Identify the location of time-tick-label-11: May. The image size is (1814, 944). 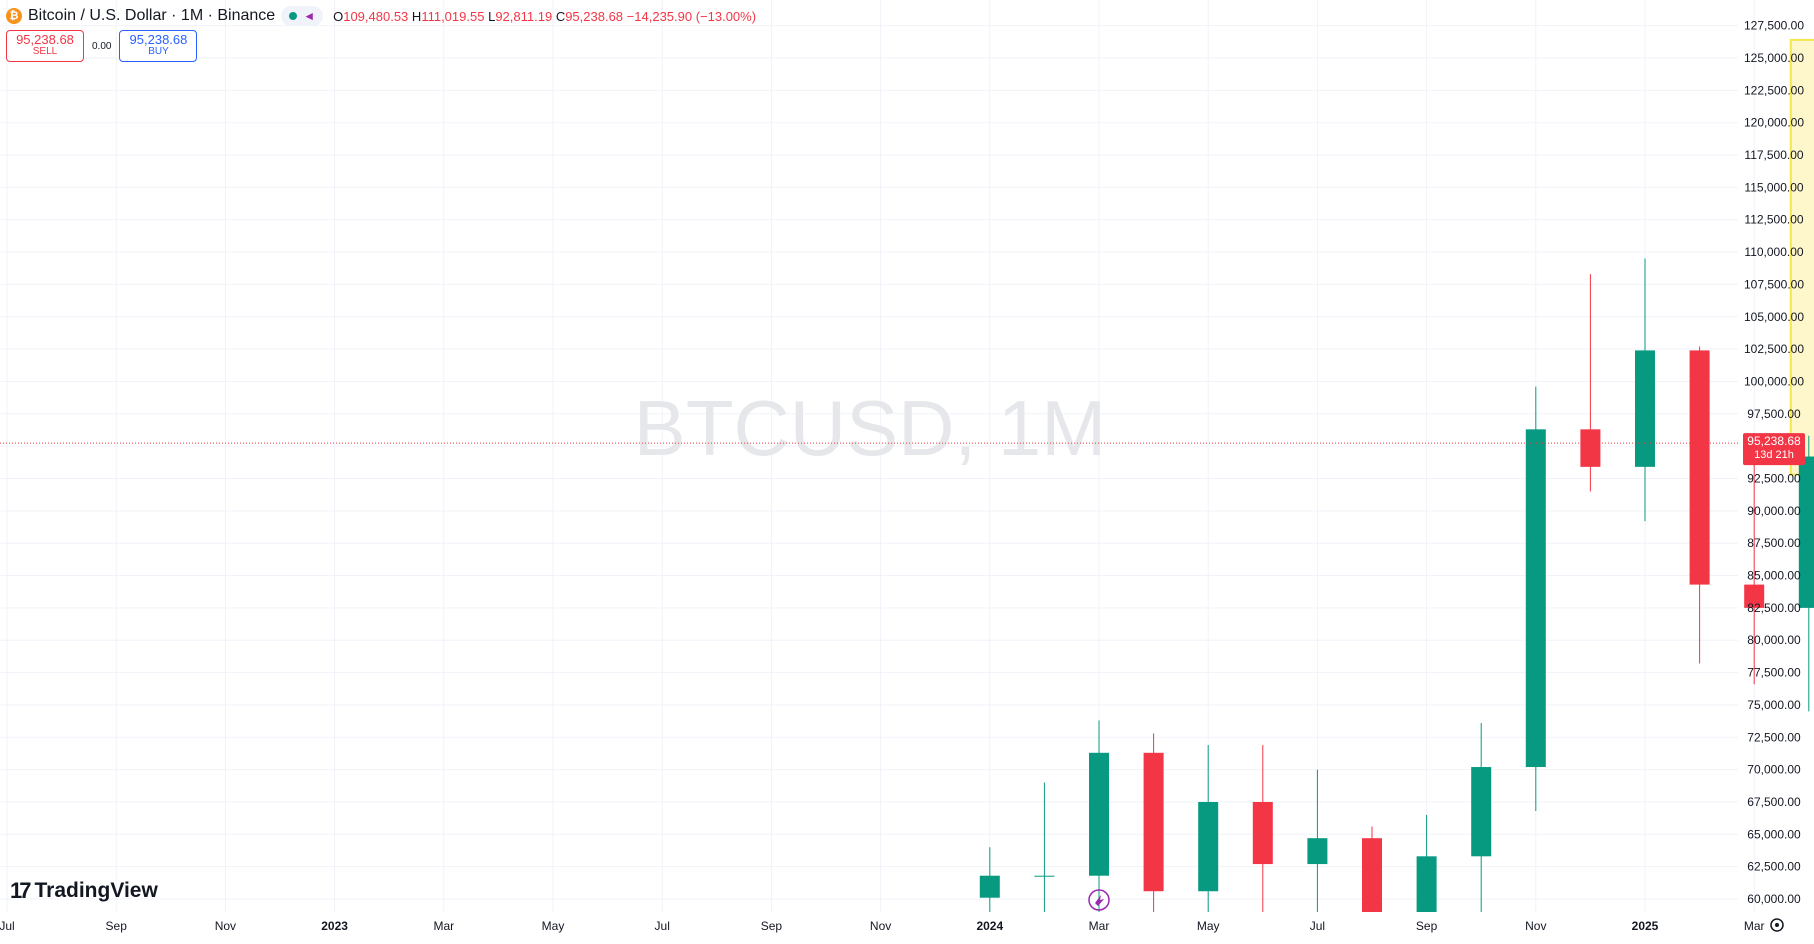
(1208, 926).